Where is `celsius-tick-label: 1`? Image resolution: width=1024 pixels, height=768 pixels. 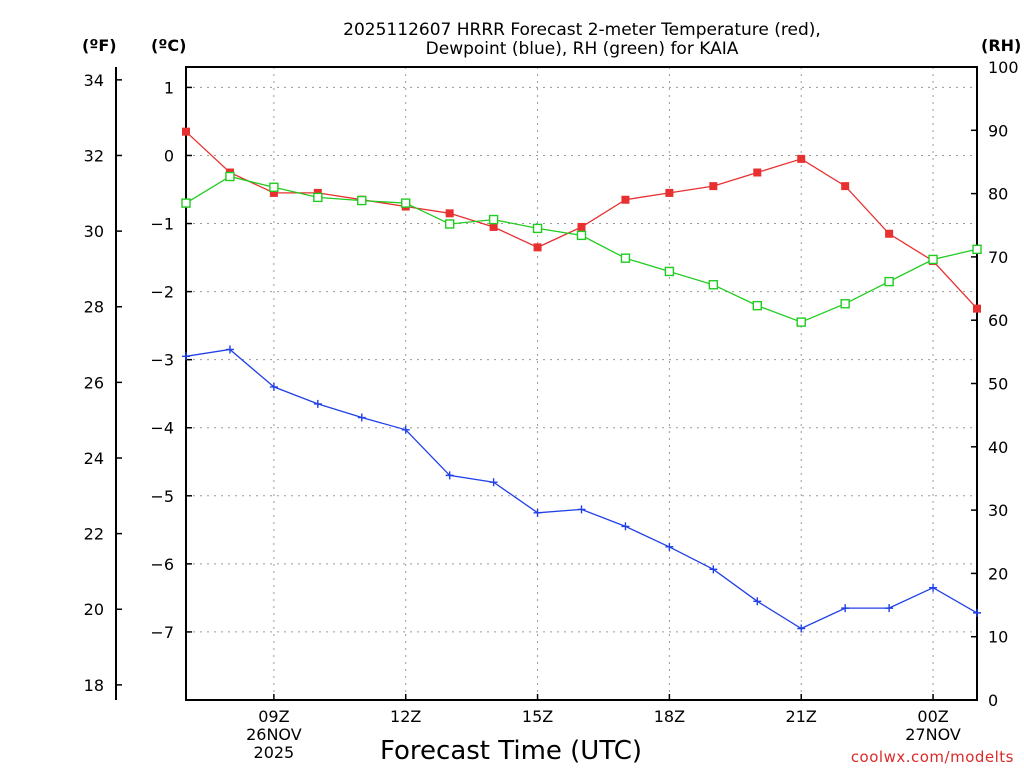 celsius-tick-label: 1 is located at coordinates (169, 87).